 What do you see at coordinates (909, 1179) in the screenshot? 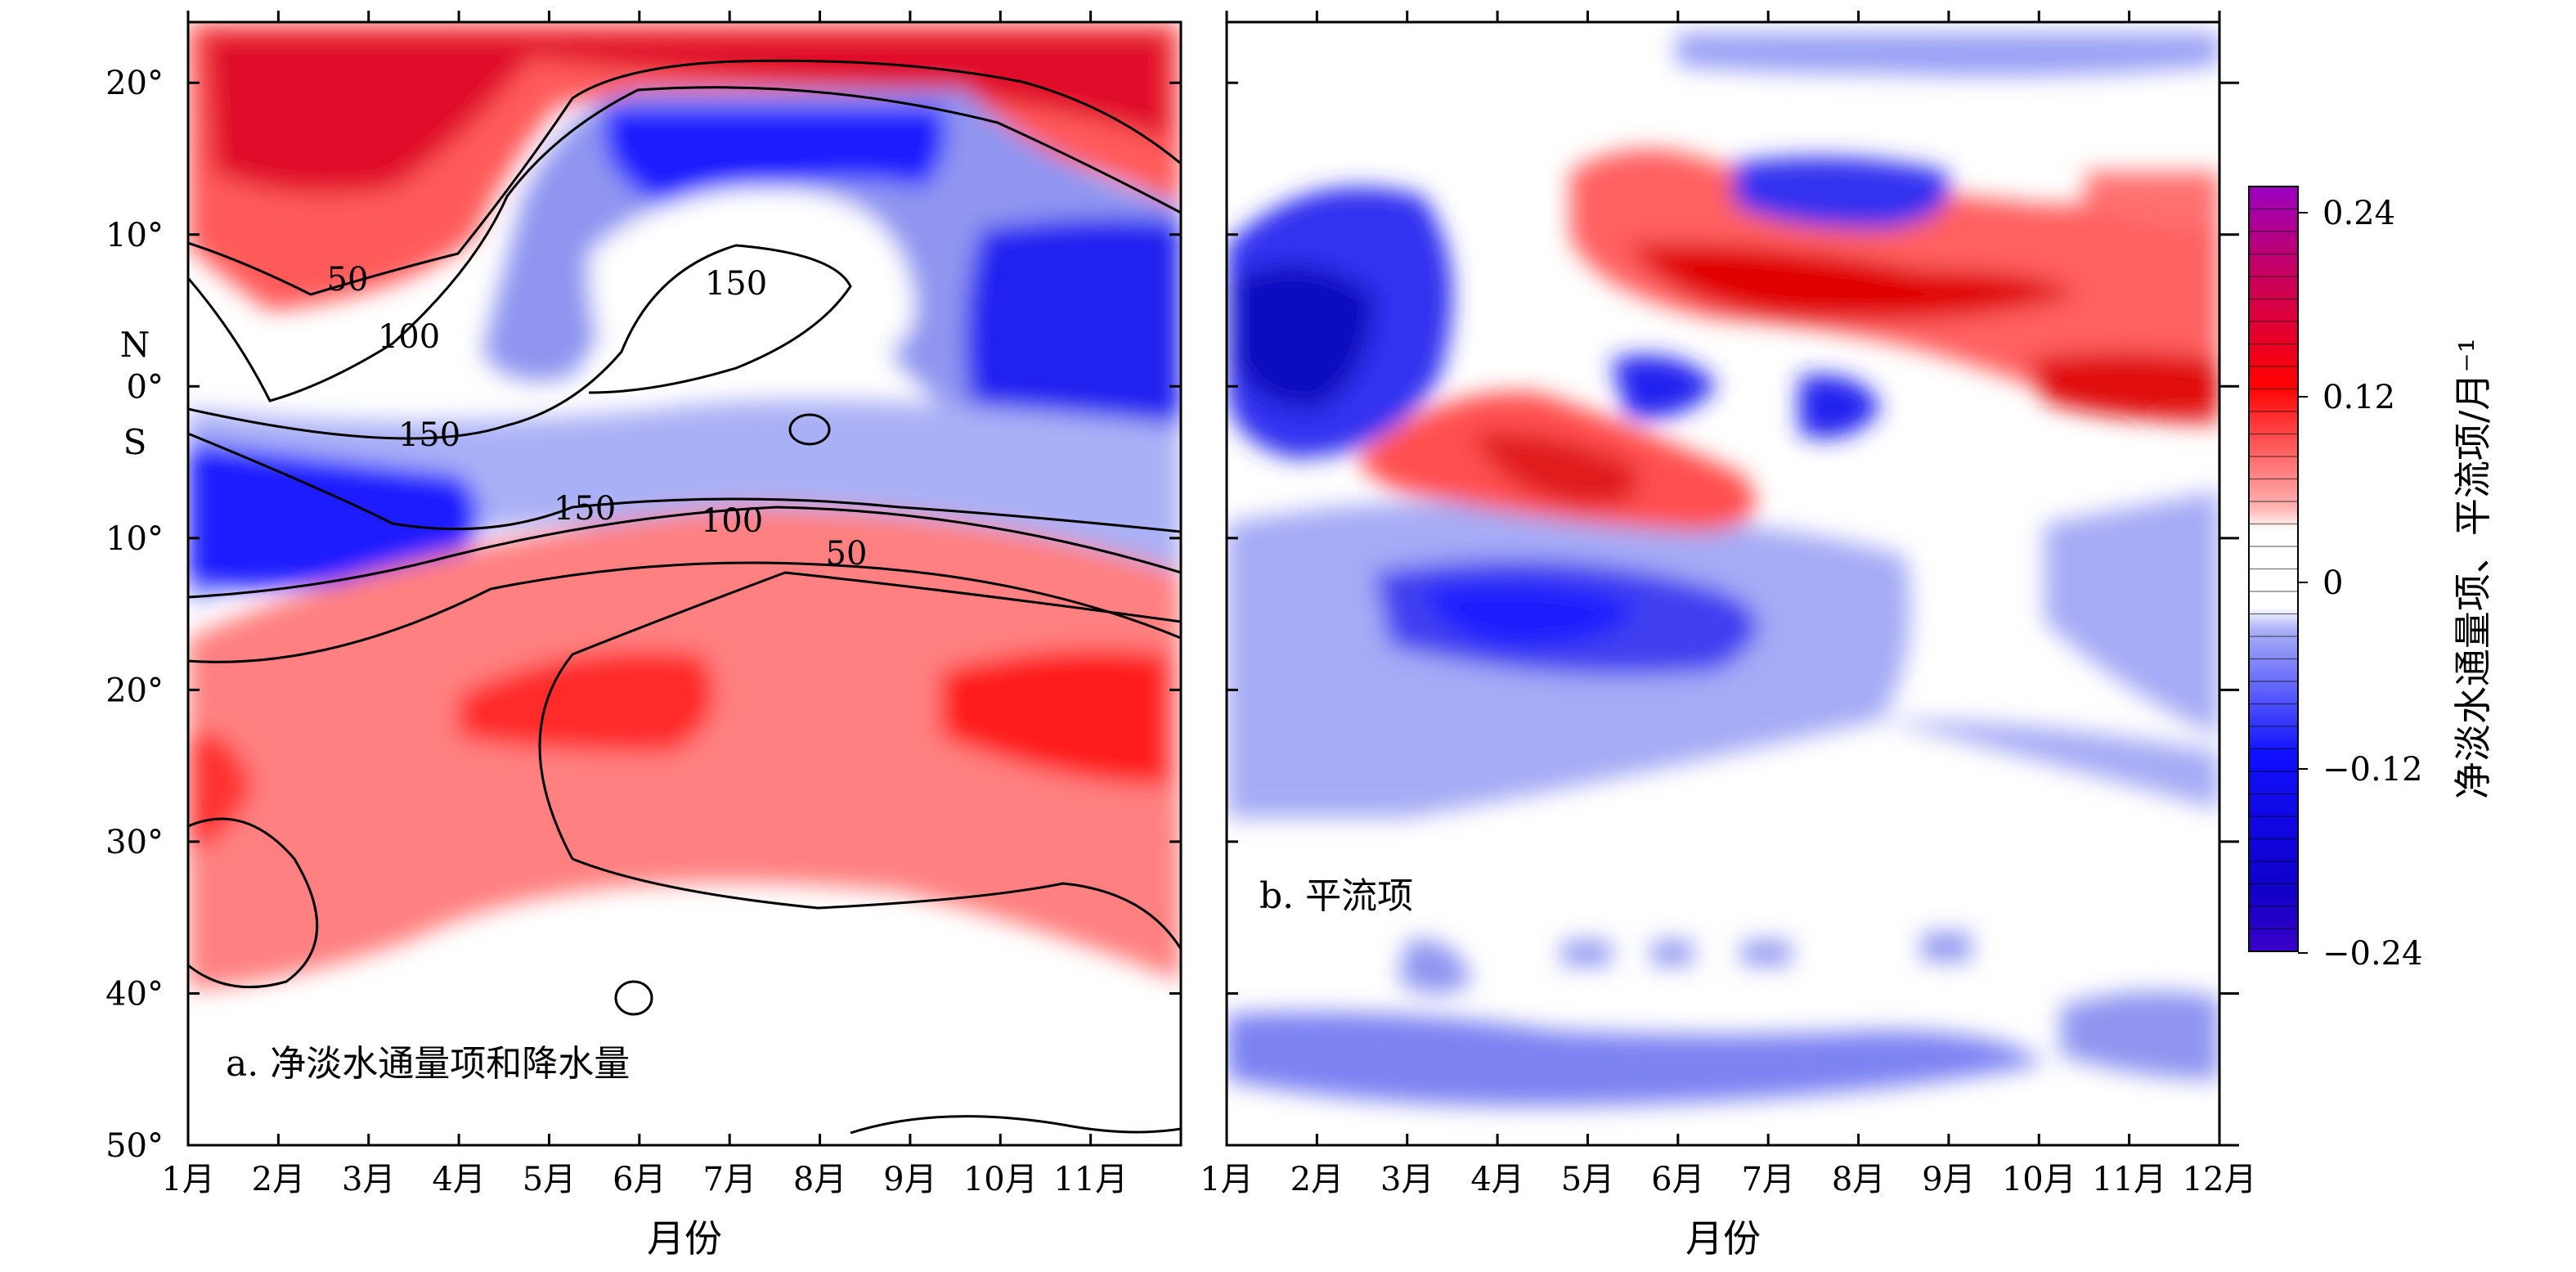
I see `panel-a-x-tick-label: 9月` at bounding box center [909, 1179].